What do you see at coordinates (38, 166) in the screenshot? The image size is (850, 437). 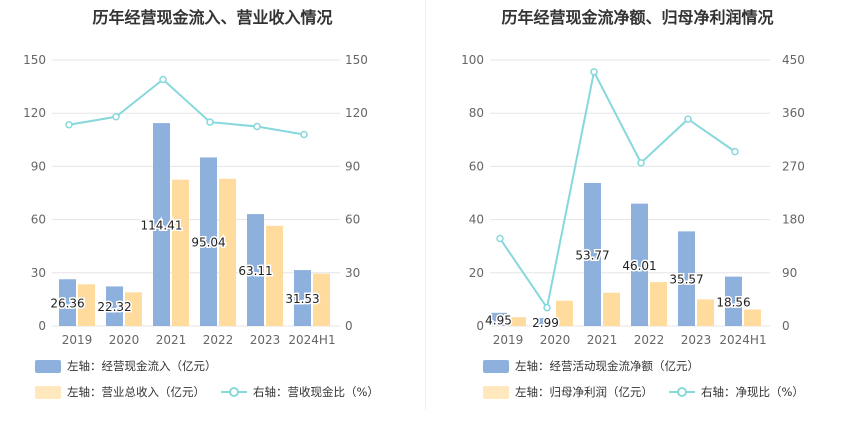 I see `y-left-tick-label: 90` at bounding box center [38, 166].